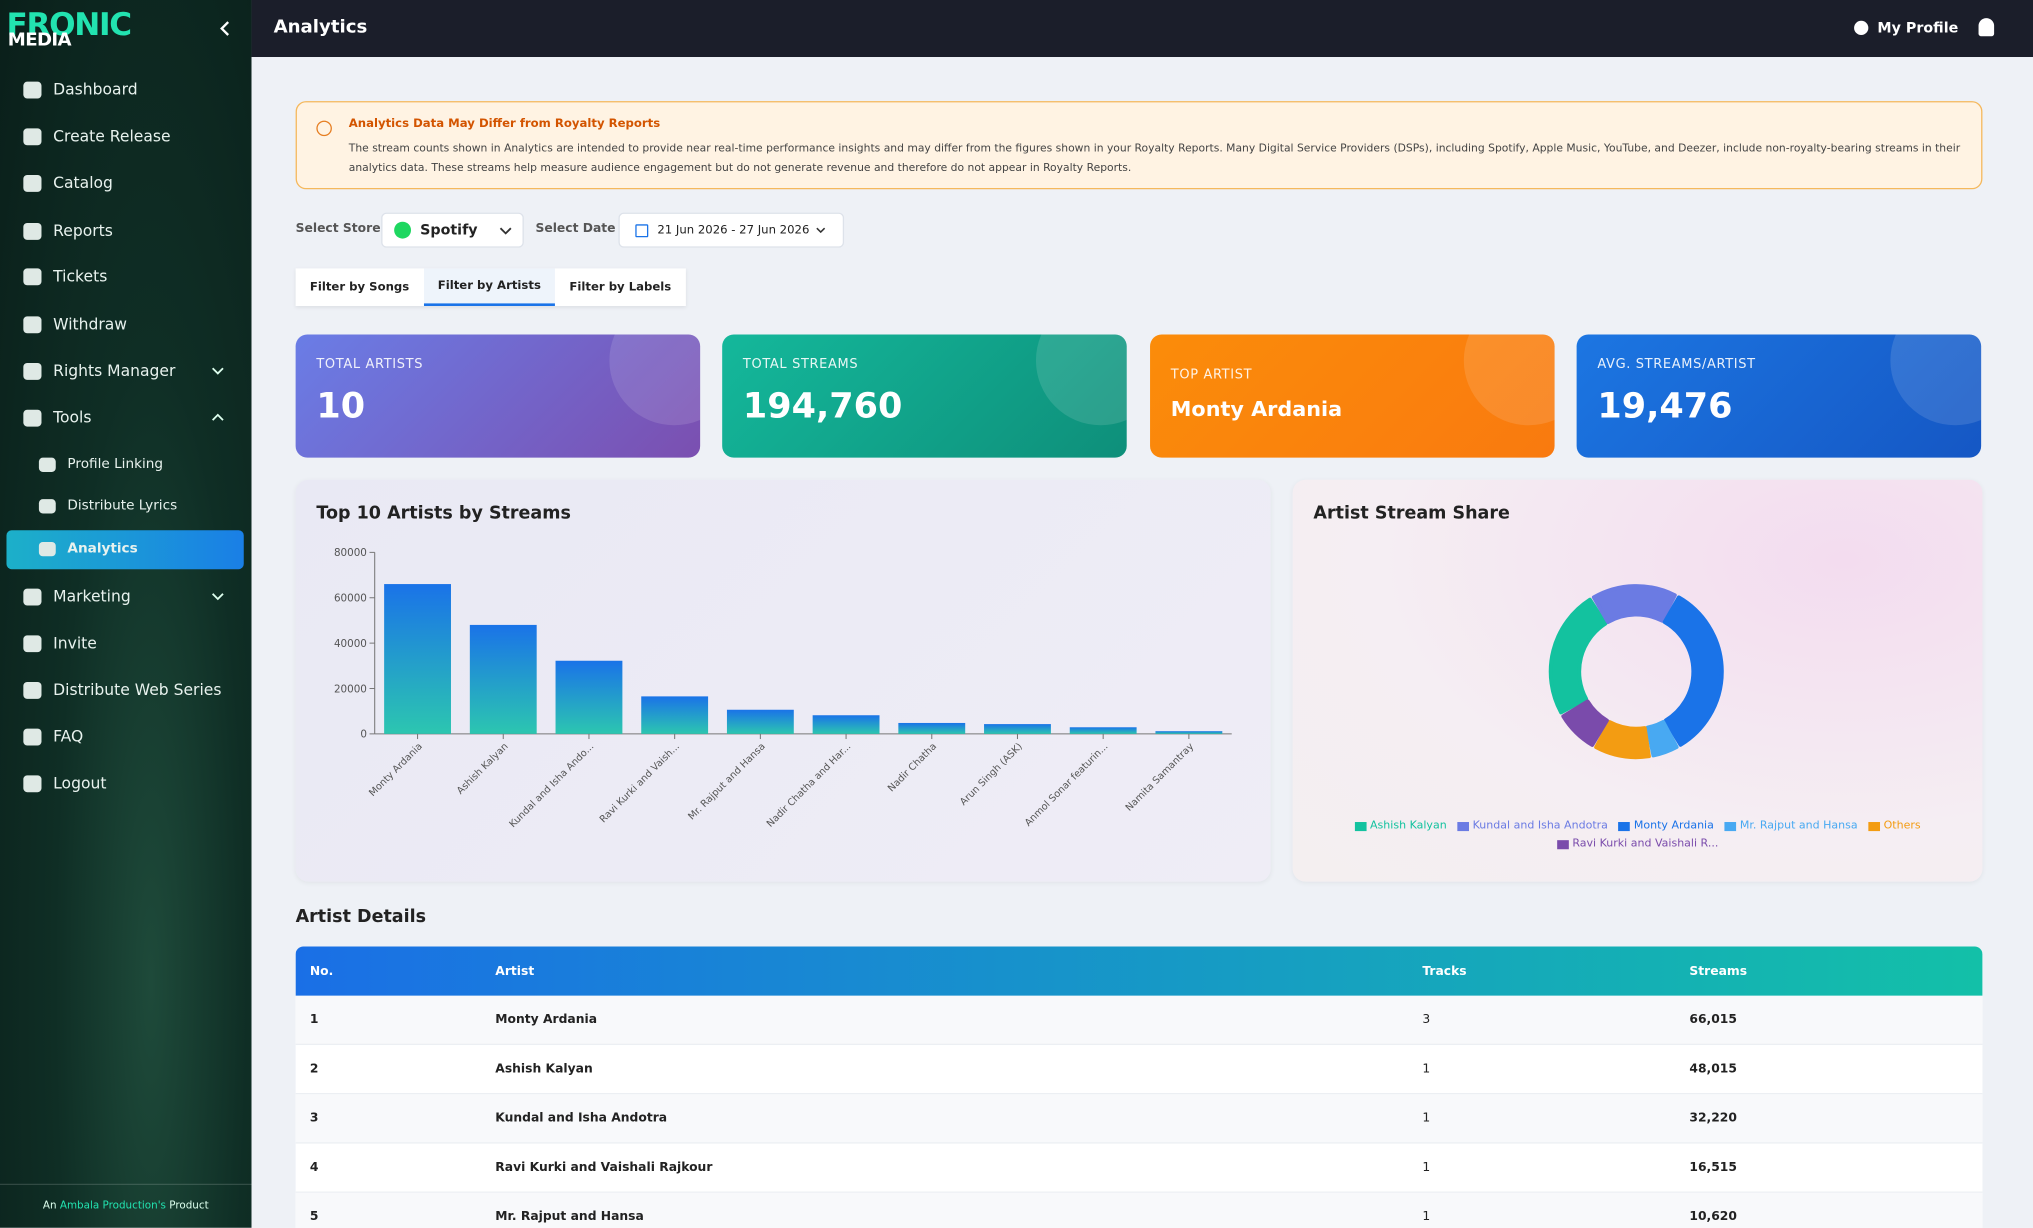 The width and height of the screenshot is (2033, 1228). Describe the element at coordinates (112, 1205) in the screenshot. I see `footer-link: Ambala Production's` at that location.